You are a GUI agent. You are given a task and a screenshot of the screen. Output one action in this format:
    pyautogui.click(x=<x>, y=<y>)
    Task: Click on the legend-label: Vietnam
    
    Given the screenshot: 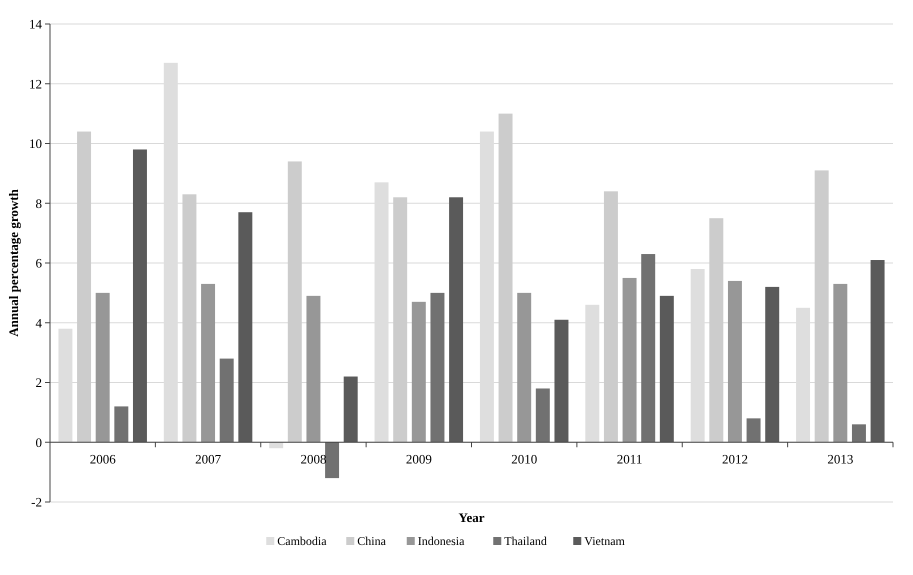 What is the action you would take?
    pyautogui.click(x=605, y=541)
    